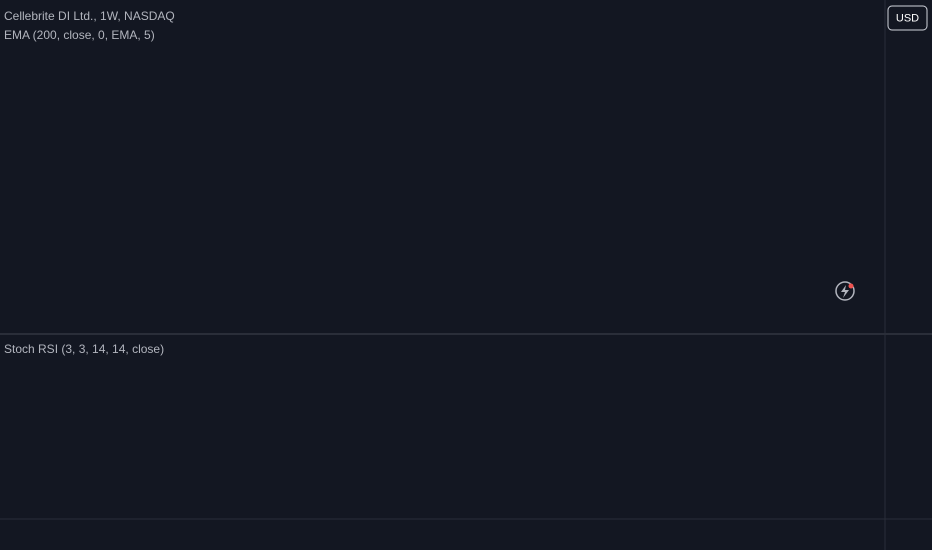 This screenshot has height=550, width=932. Describe the element at coordinates (851, 286) in the screenshot. I see `alert-dot` at that location.